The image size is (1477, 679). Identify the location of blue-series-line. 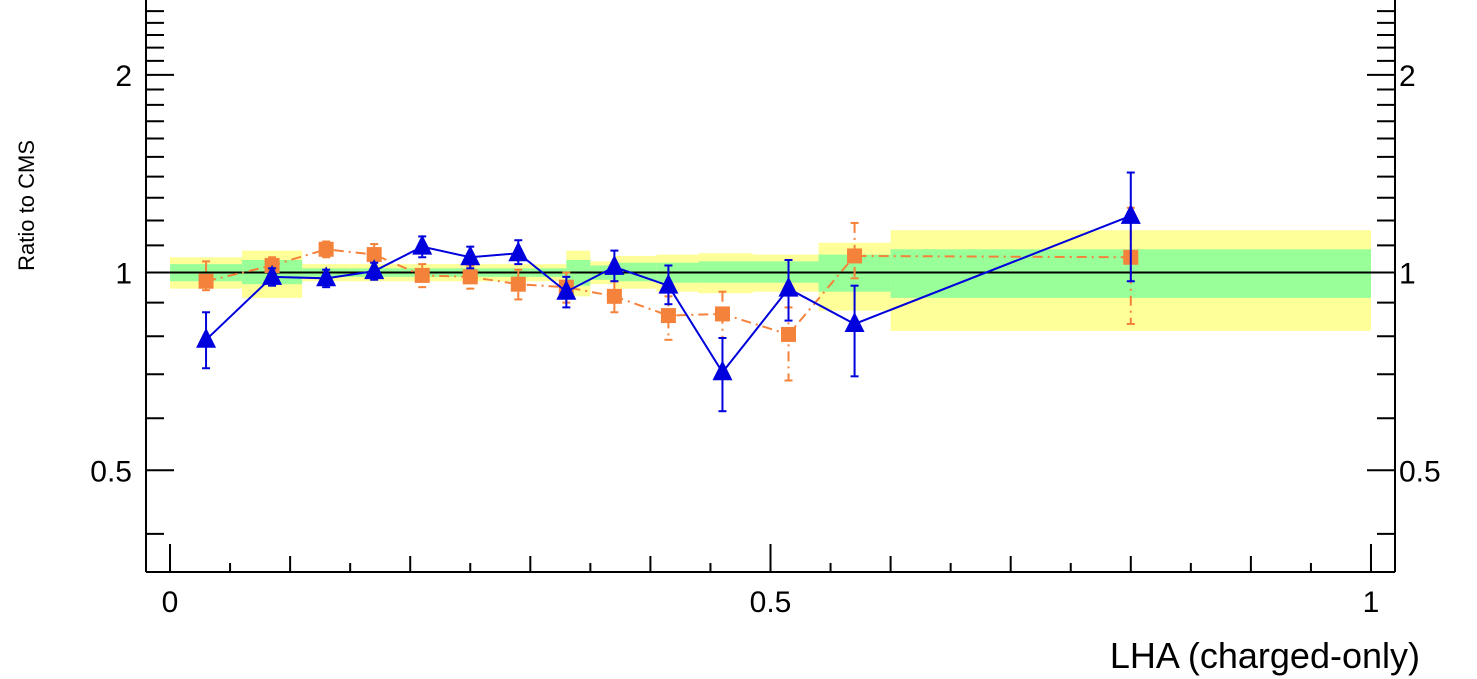
(668, 294).